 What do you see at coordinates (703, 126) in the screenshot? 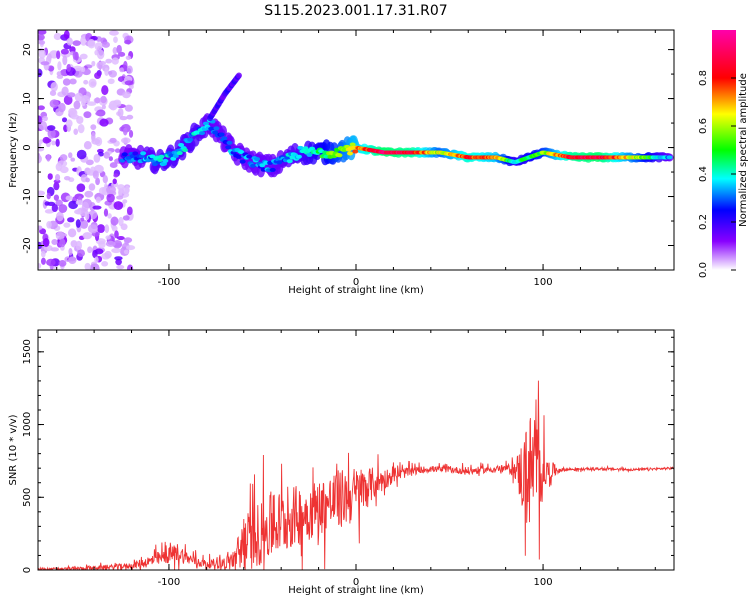
I see `colorbar-tick-label: 0.6` at bounding box center [703, 126].